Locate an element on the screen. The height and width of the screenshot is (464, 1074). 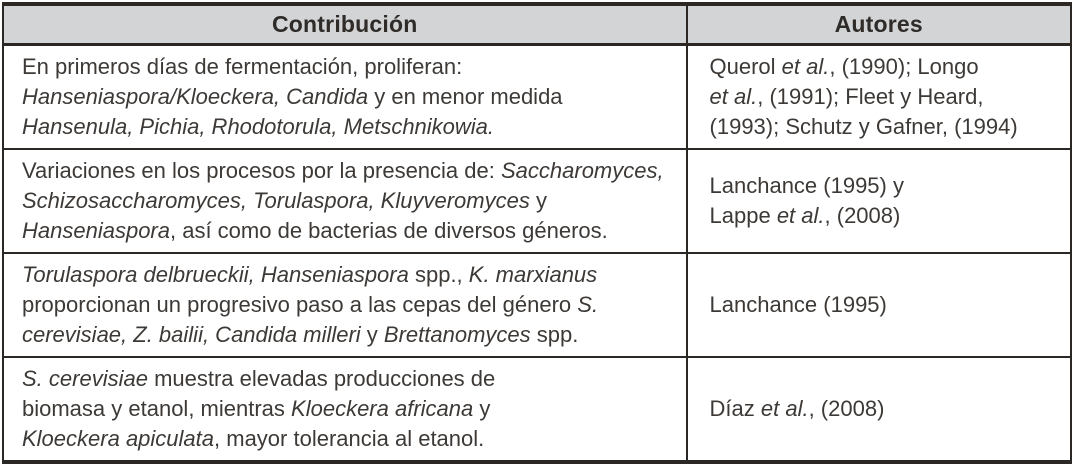
authors-cell: Lanchance (1995) is located at coordinates (878, 304).